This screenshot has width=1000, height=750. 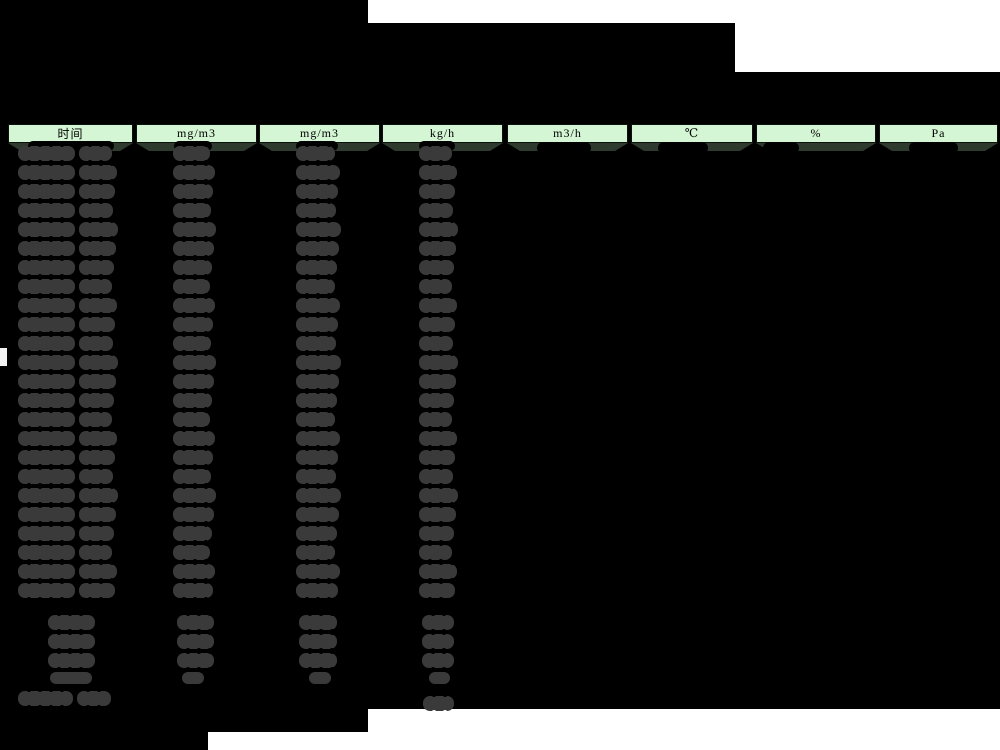 What do you see at coordinates (816, 147) in the screenshot?
I see `header-strip-segment` at bounding box center [816, 147].